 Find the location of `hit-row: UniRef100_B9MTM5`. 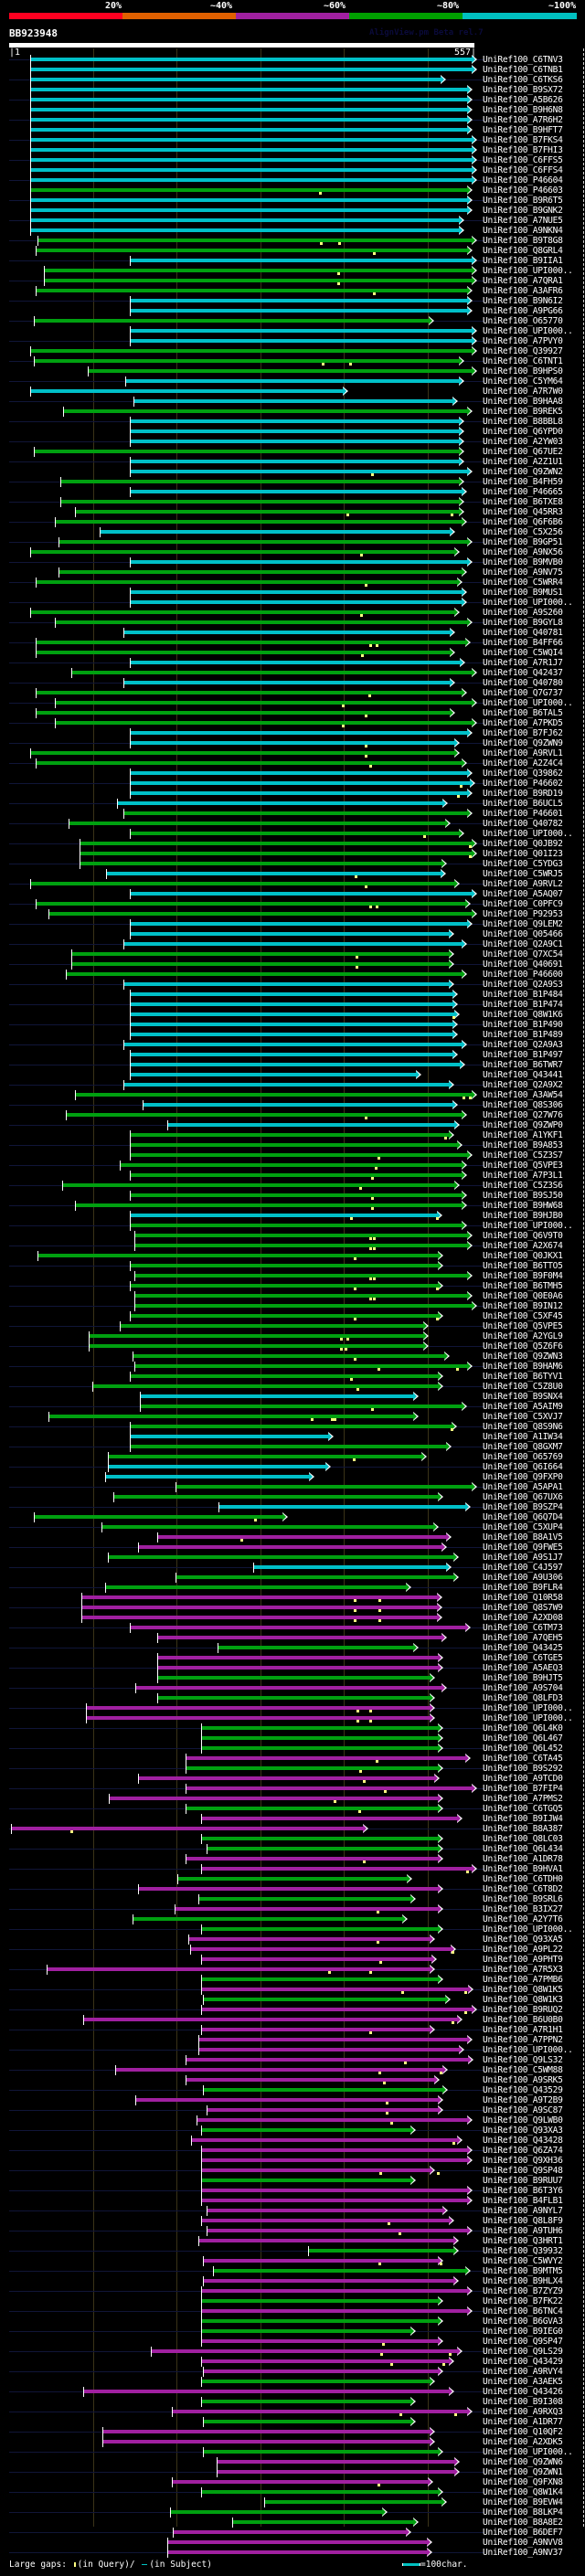

hit-row: UniRef100_B9MTM5 is located at coordinates (293, 2271).